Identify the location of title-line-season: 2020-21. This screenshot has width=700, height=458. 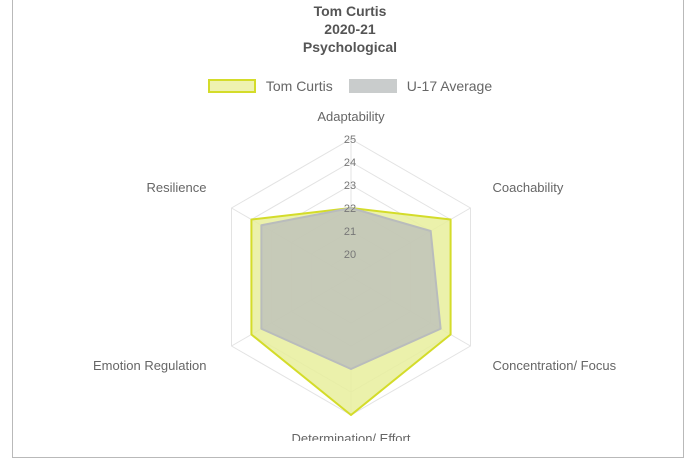
(350, 29).